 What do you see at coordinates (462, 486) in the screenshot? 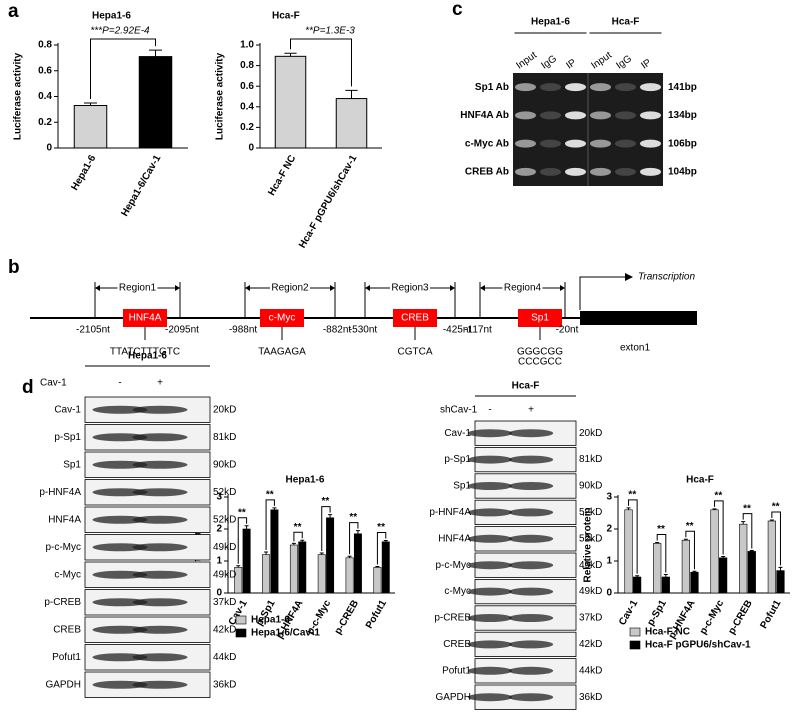
I see `protein-label: Sp1` at bounding box center [462, 486].